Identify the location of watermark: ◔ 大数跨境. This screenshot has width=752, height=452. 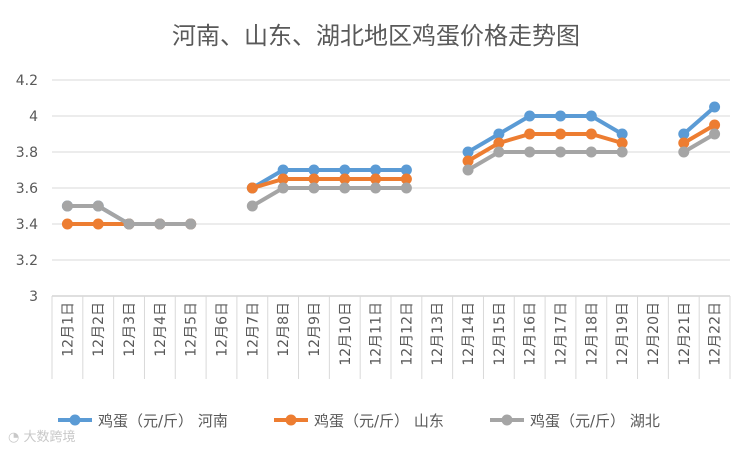
(42, 435).